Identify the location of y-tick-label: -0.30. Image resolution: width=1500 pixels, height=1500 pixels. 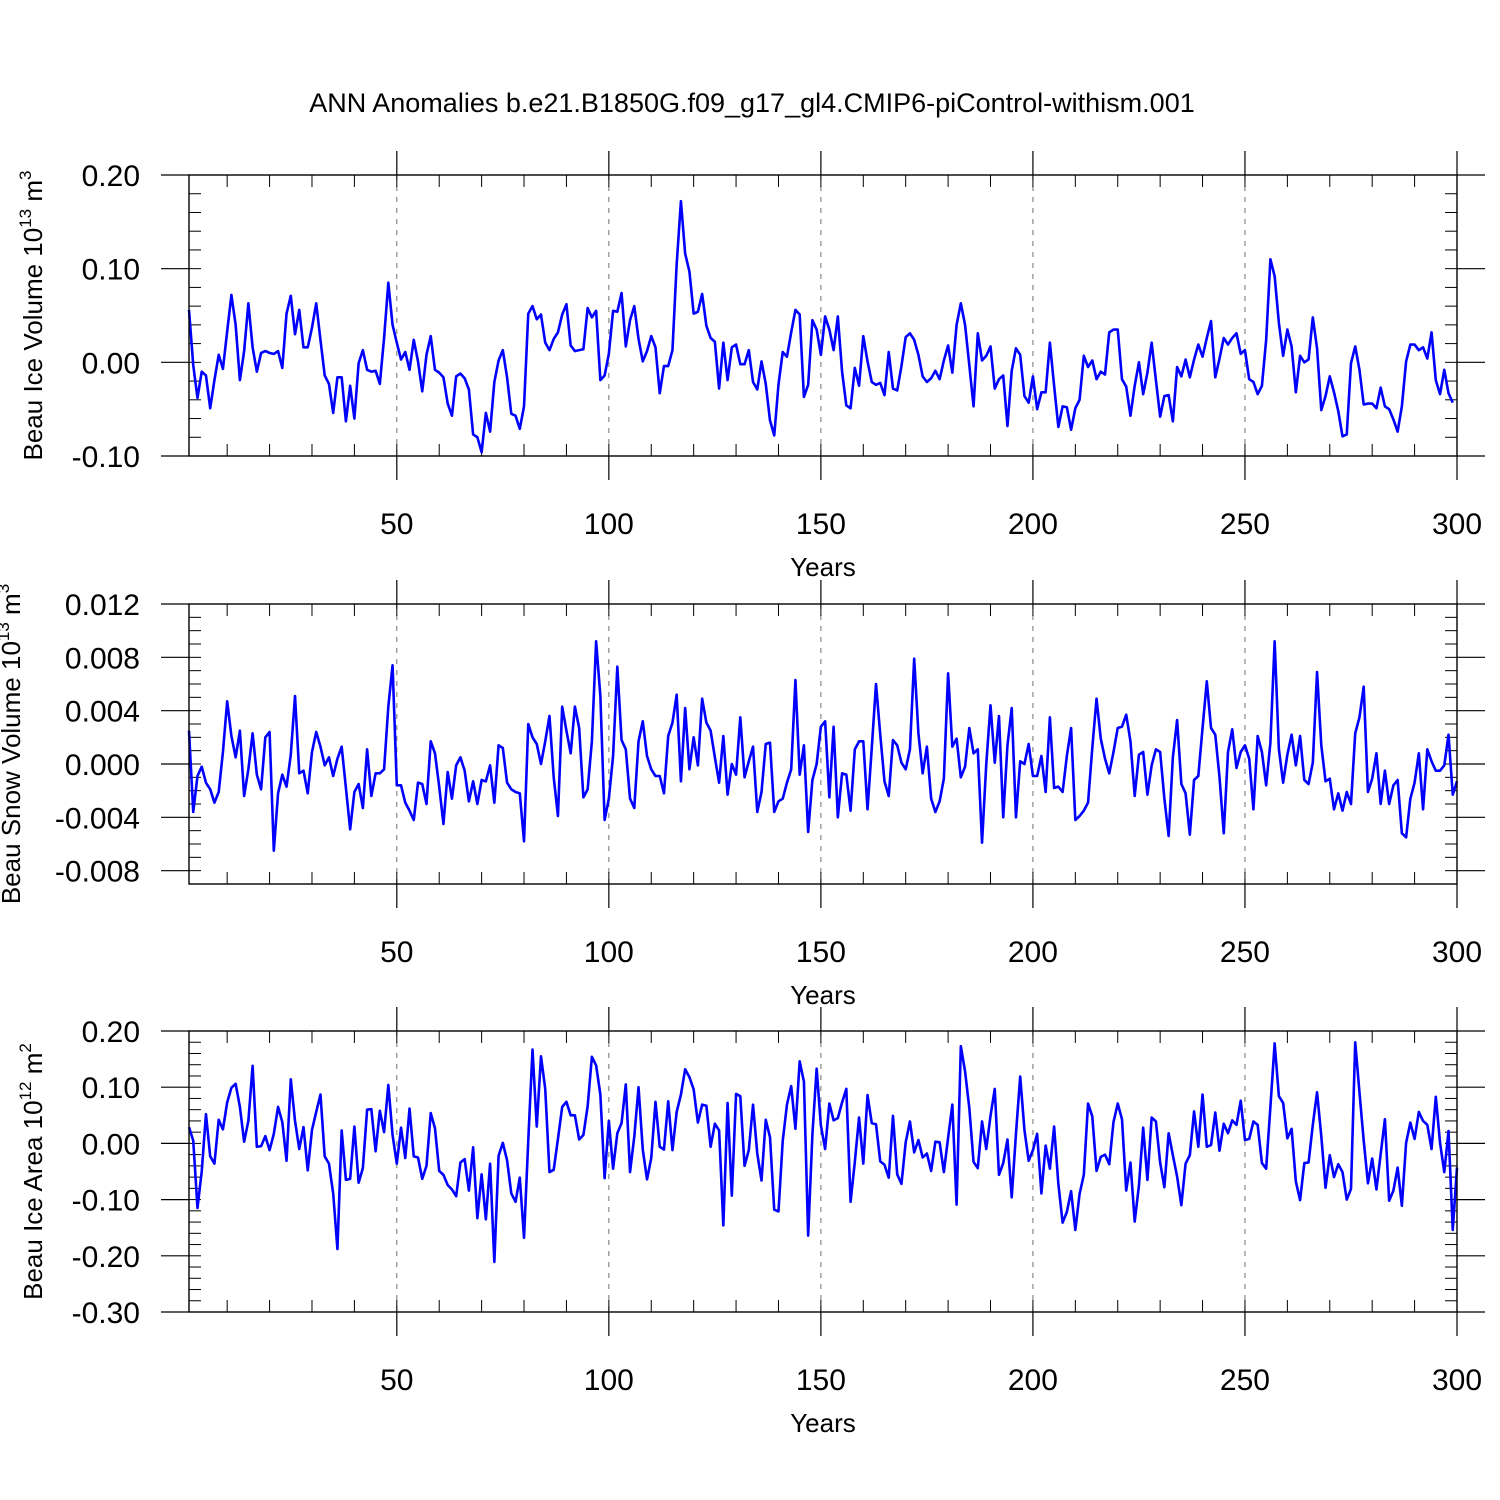
(106, 1313).